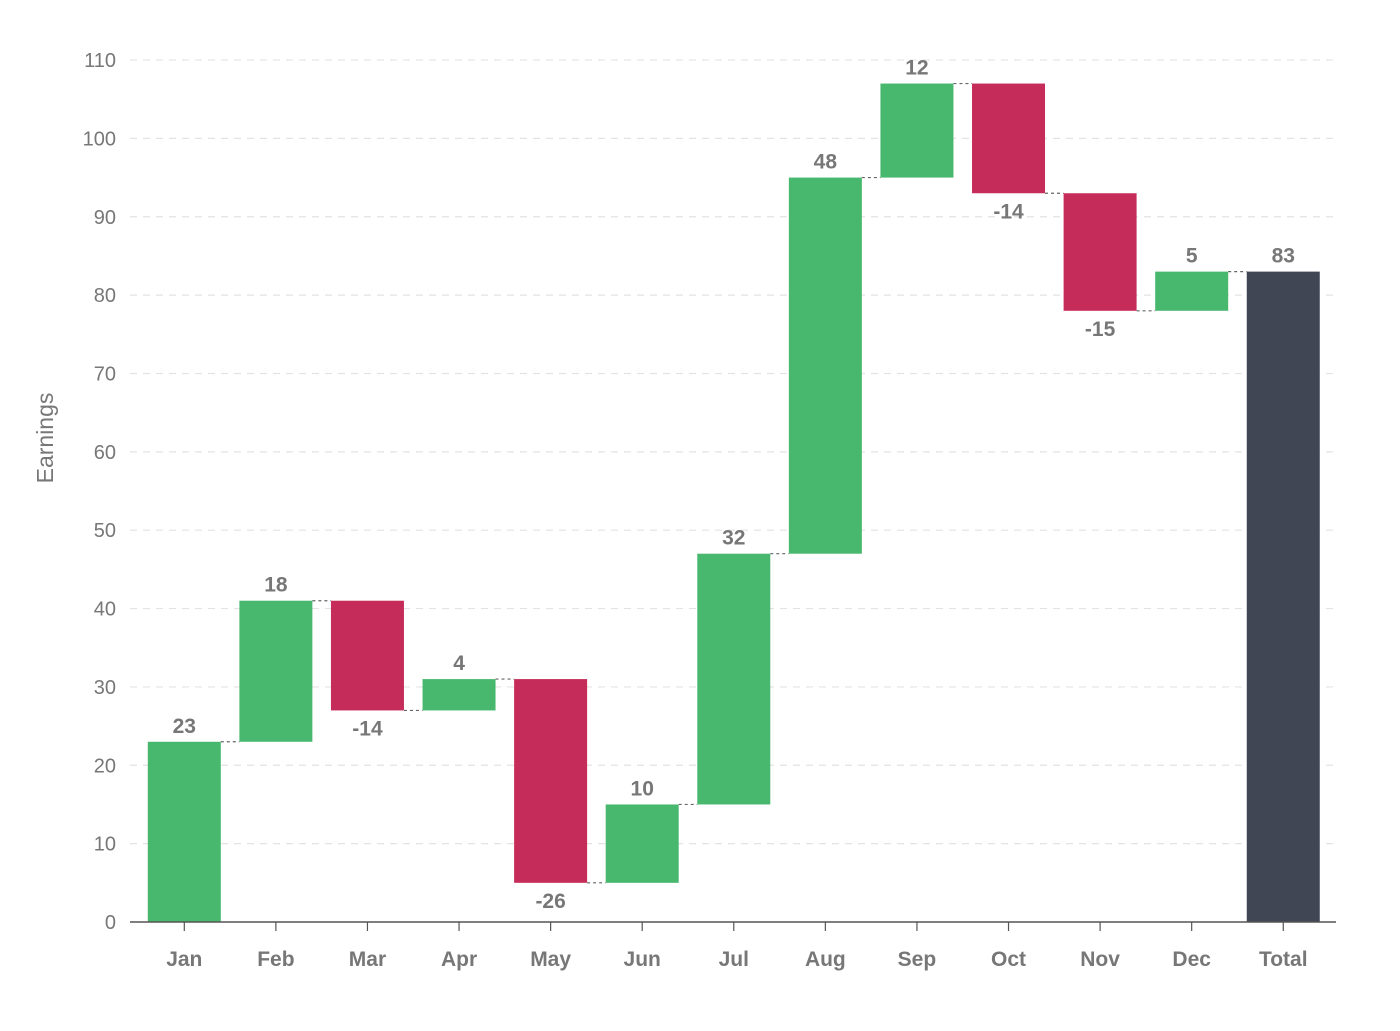 This screenshot has width=1400, height=1031. I want to click on bar-sep, so click(917, 130).